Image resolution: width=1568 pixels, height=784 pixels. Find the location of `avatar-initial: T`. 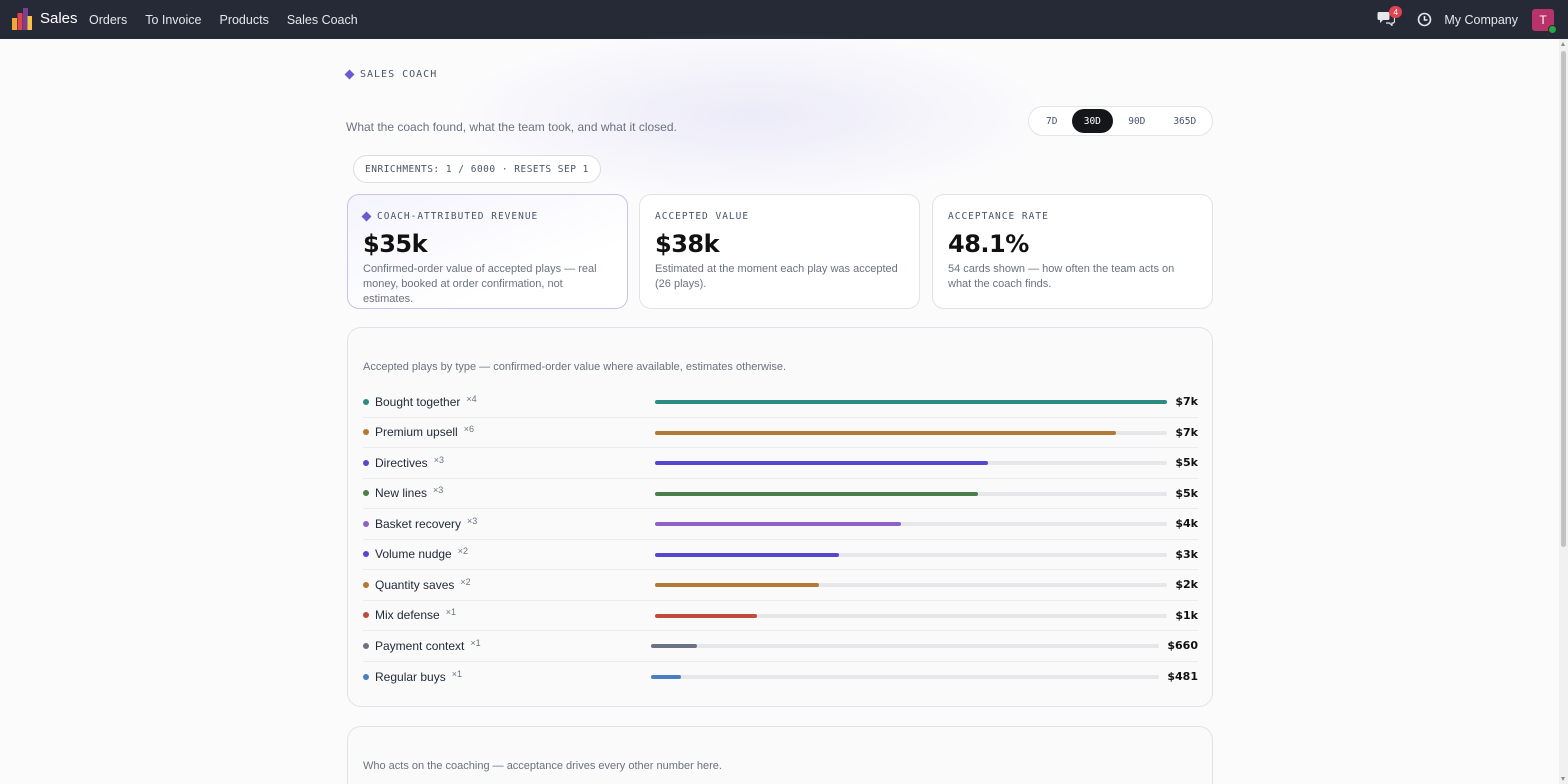

avatar-initial: T is located at coordinates (1543, 19).